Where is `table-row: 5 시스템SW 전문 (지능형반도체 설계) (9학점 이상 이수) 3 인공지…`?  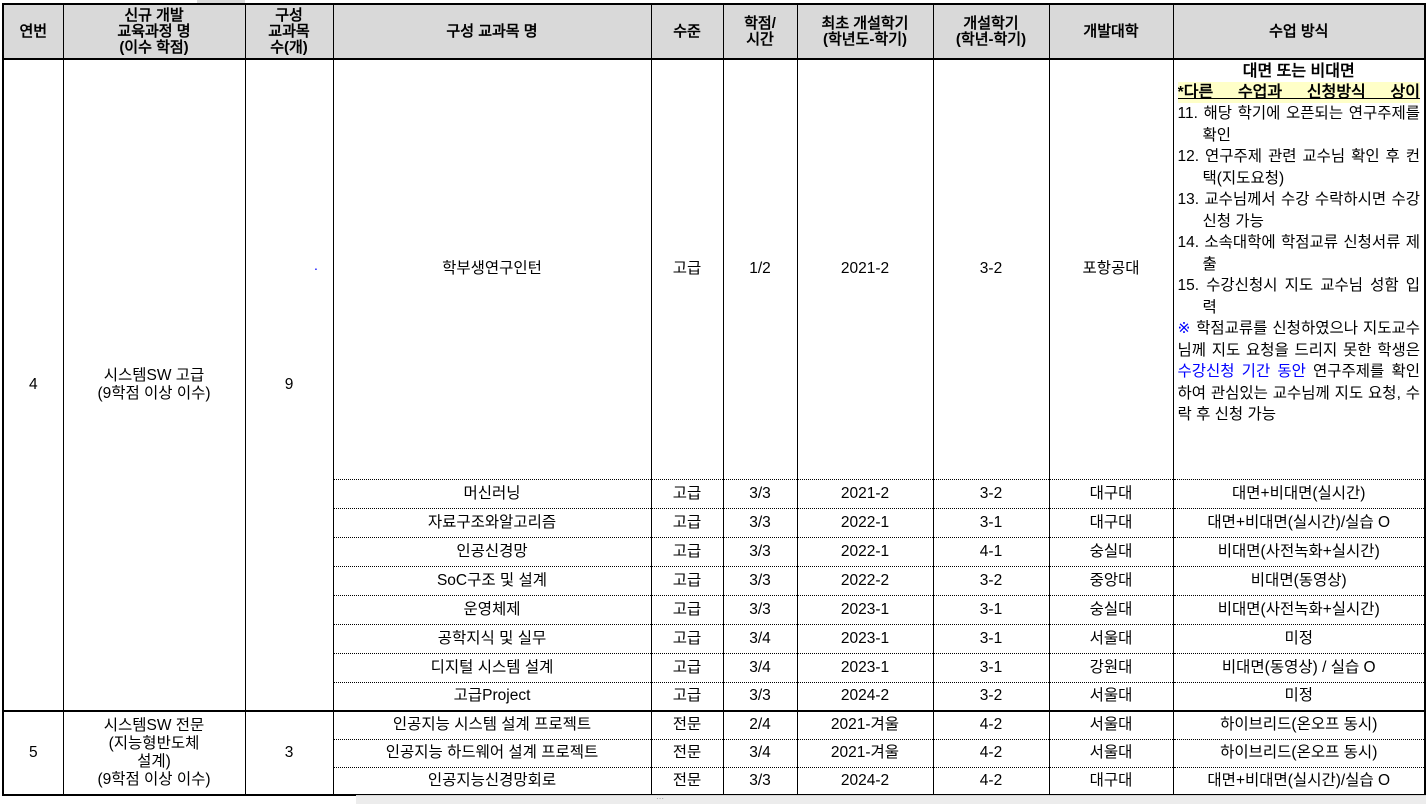
table-row: 5 시스템SW 전문 (지능형반도체 설계) (9학점 이상 이수) 3 인공지… is located at coordinates (714, 752).